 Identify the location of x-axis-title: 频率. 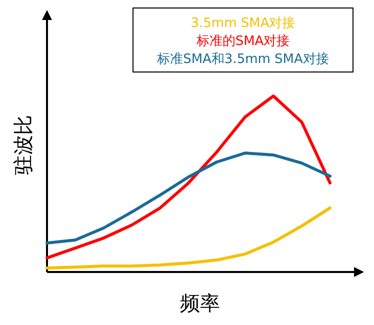
(200, 303).